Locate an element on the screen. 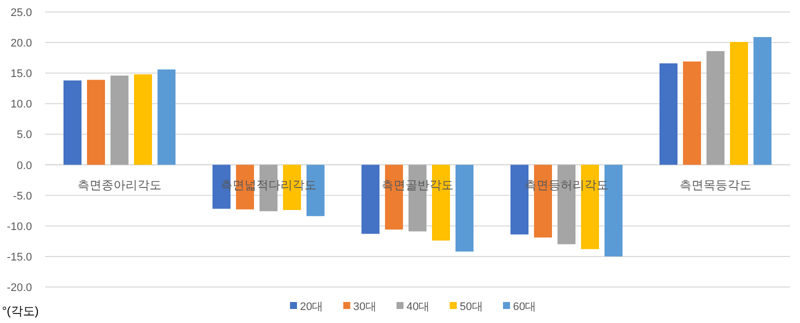  y-tick-label: 5.0 is located at coordinates (24, 135).